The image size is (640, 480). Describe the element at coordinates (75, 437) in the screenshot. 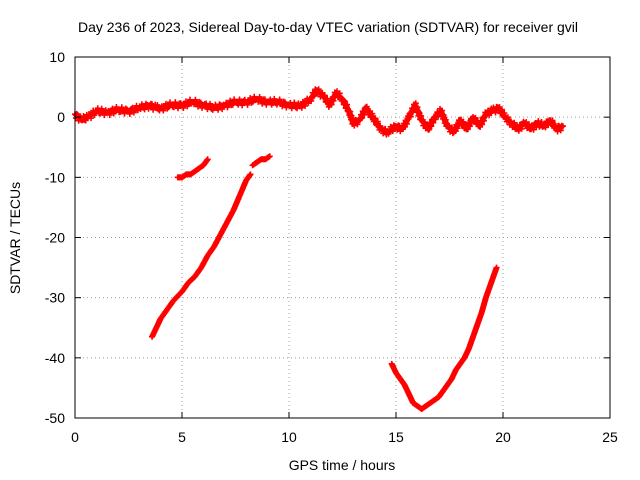

I see `x-tick-label: 0` at that location.